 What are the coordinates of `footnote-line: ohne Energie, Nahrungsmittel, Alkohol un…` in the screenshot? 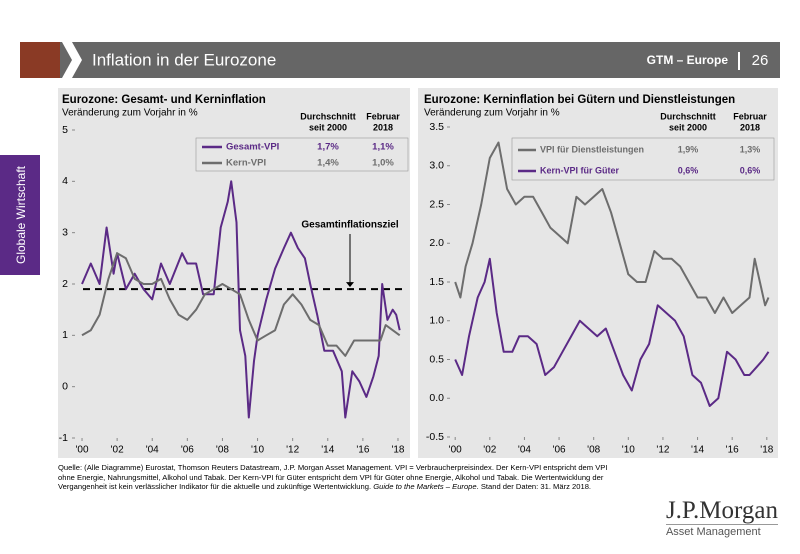 It's located at (331, 477).